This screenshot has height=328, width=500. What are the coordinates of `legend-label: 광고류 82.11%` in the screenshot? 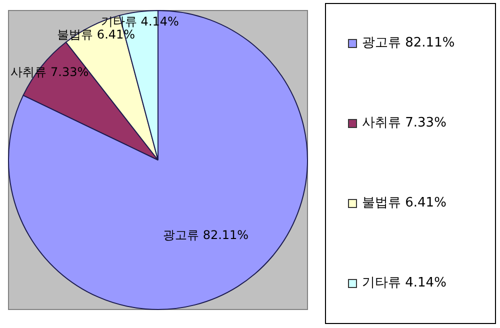 It's located at (408, 42).